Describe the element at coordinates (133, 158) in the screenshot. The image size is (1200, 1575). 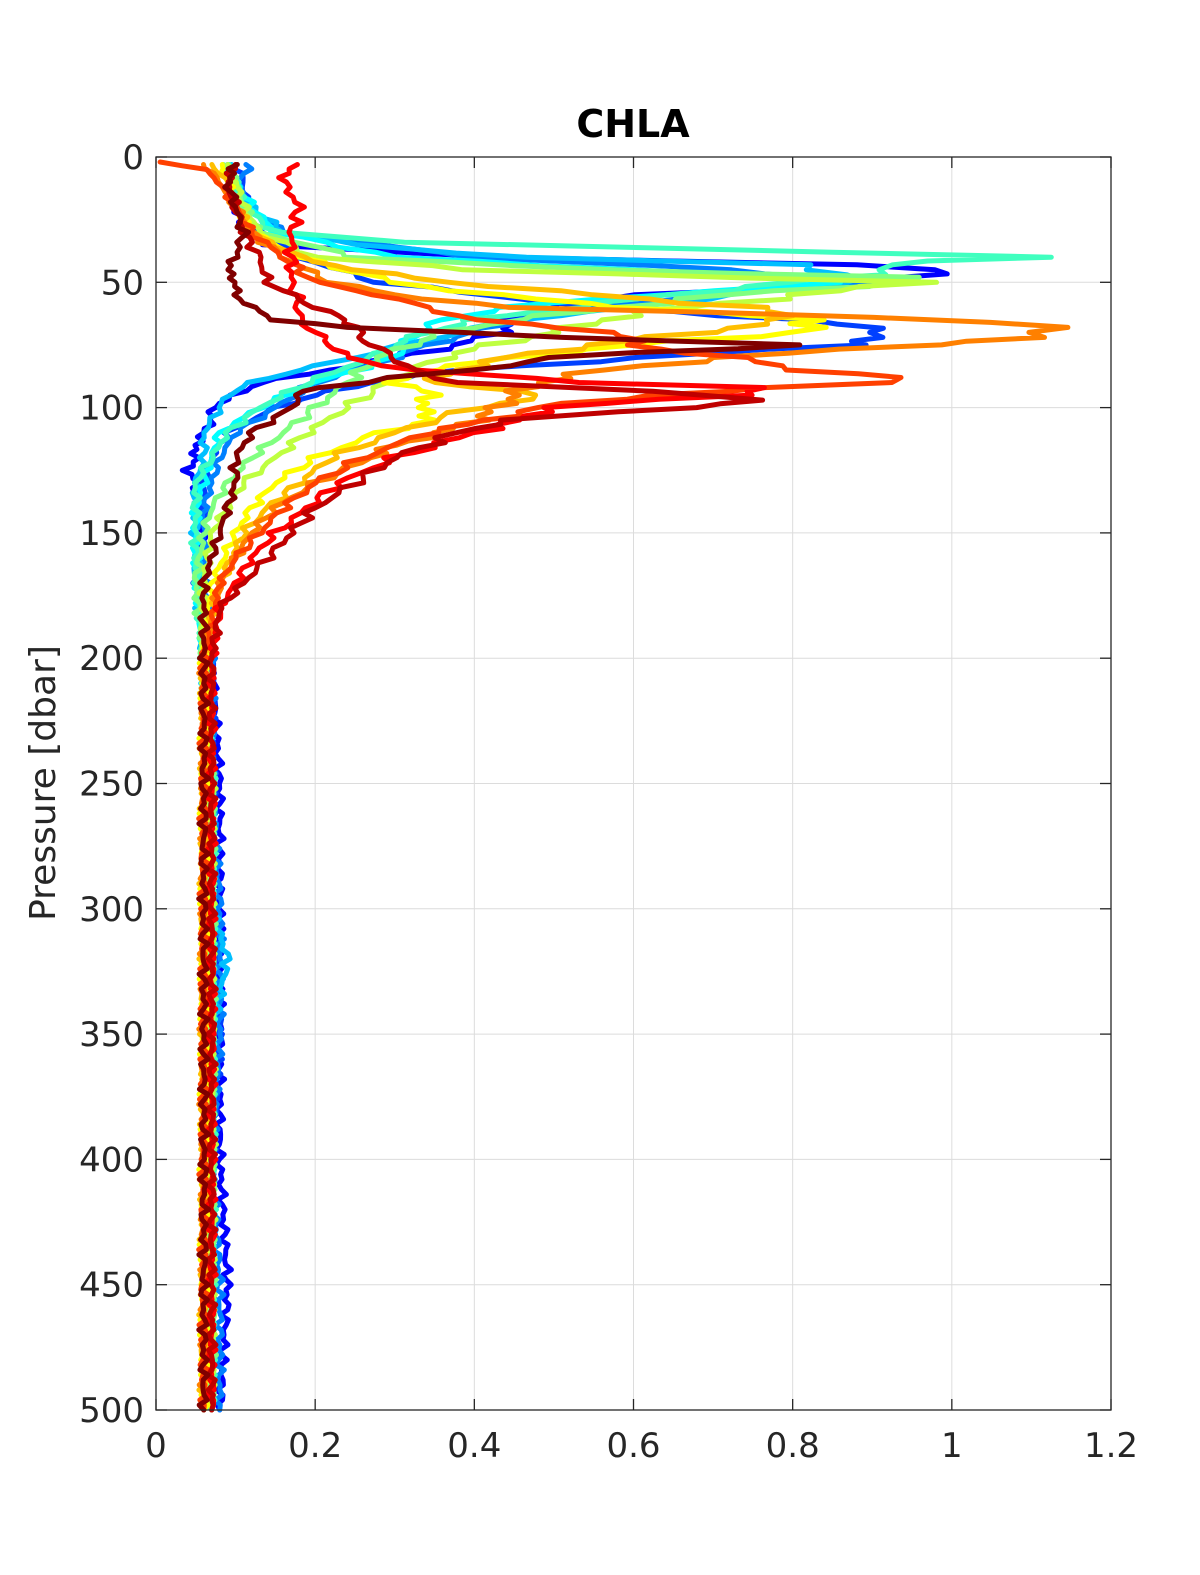
I see `y-tick-label: 0` at that location.